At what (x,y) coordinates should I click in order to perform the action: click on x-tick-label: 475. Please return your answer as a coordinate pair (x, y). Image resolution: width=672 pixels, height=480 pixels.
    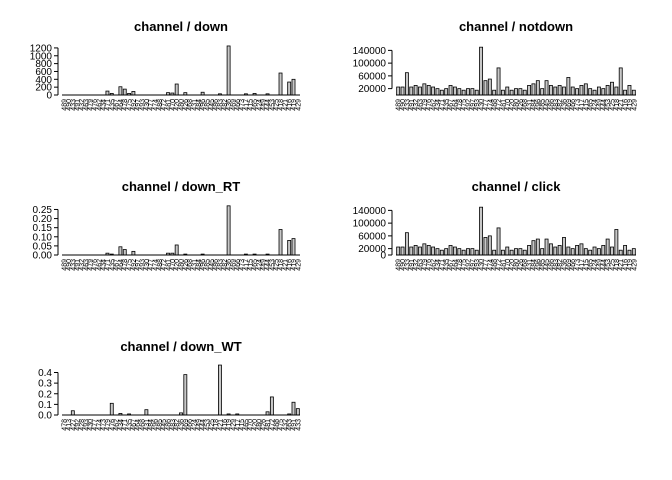
    Looking at the image, I should click on (464, 265).